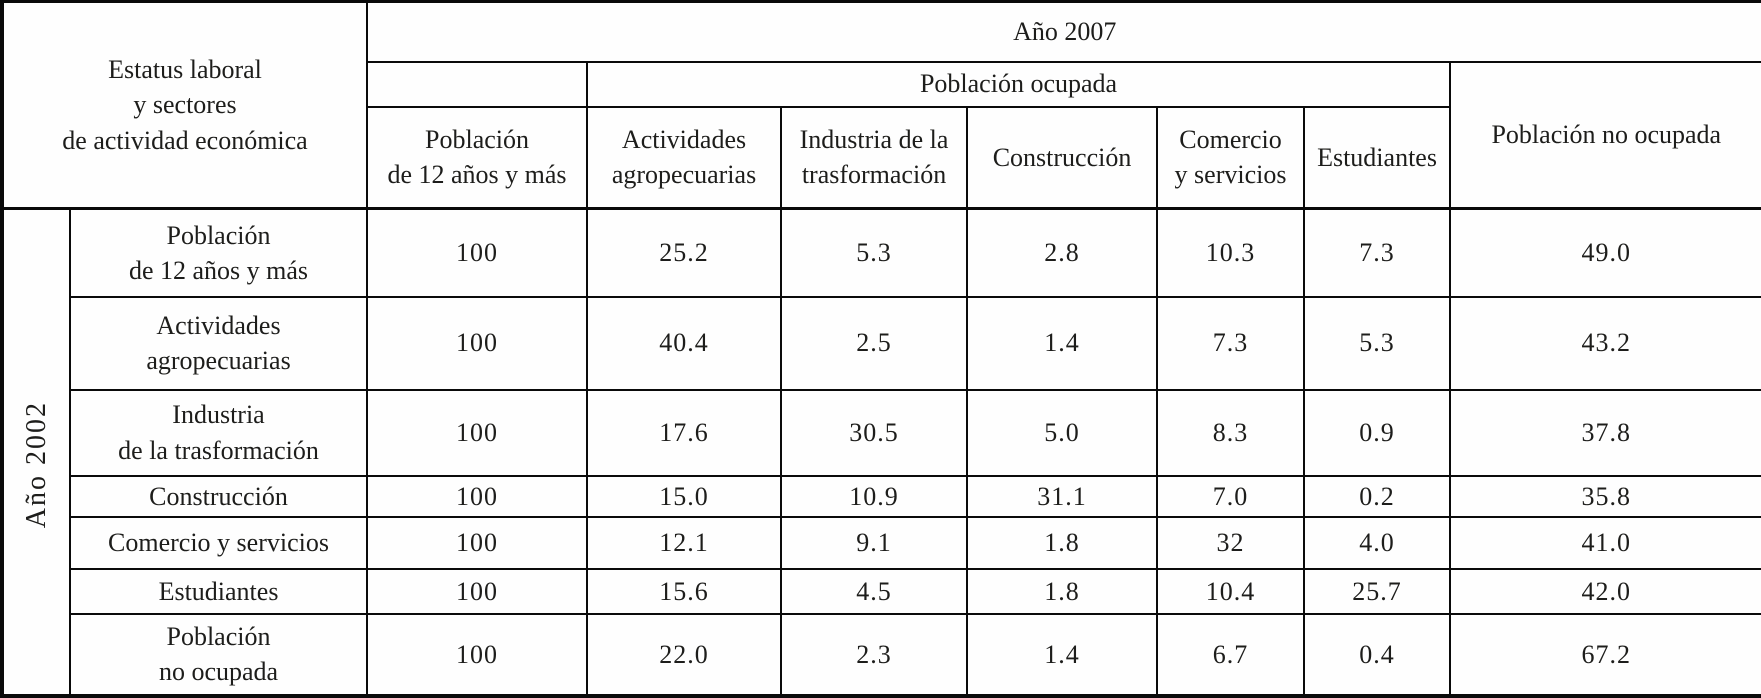 Image resolution: width=1761 pixels, height=698 pixels. I want to click on data-cell: 35.8, so click(1605, 496).